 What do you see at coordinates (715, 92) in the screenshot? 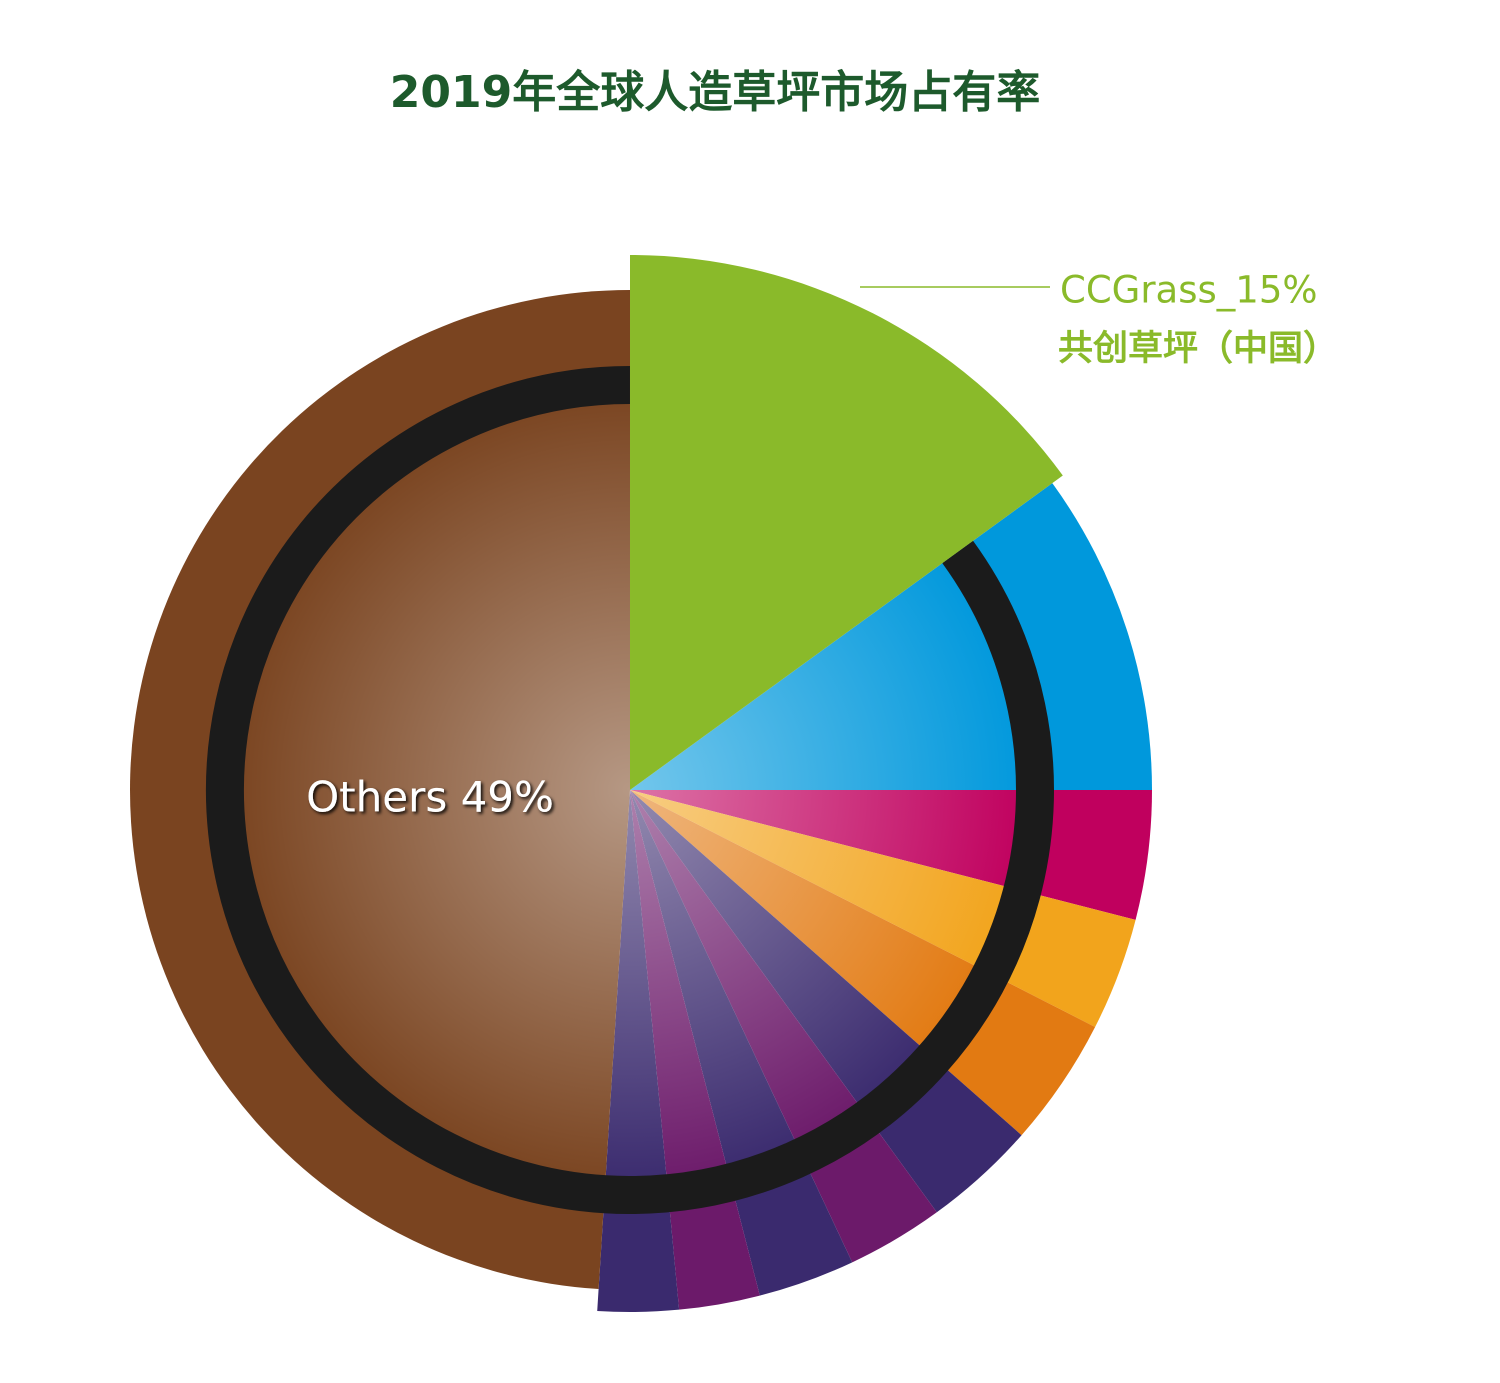
I see `chart-title: 2019年全球人造草坪市场占有率` at bounding box center [715, 92].